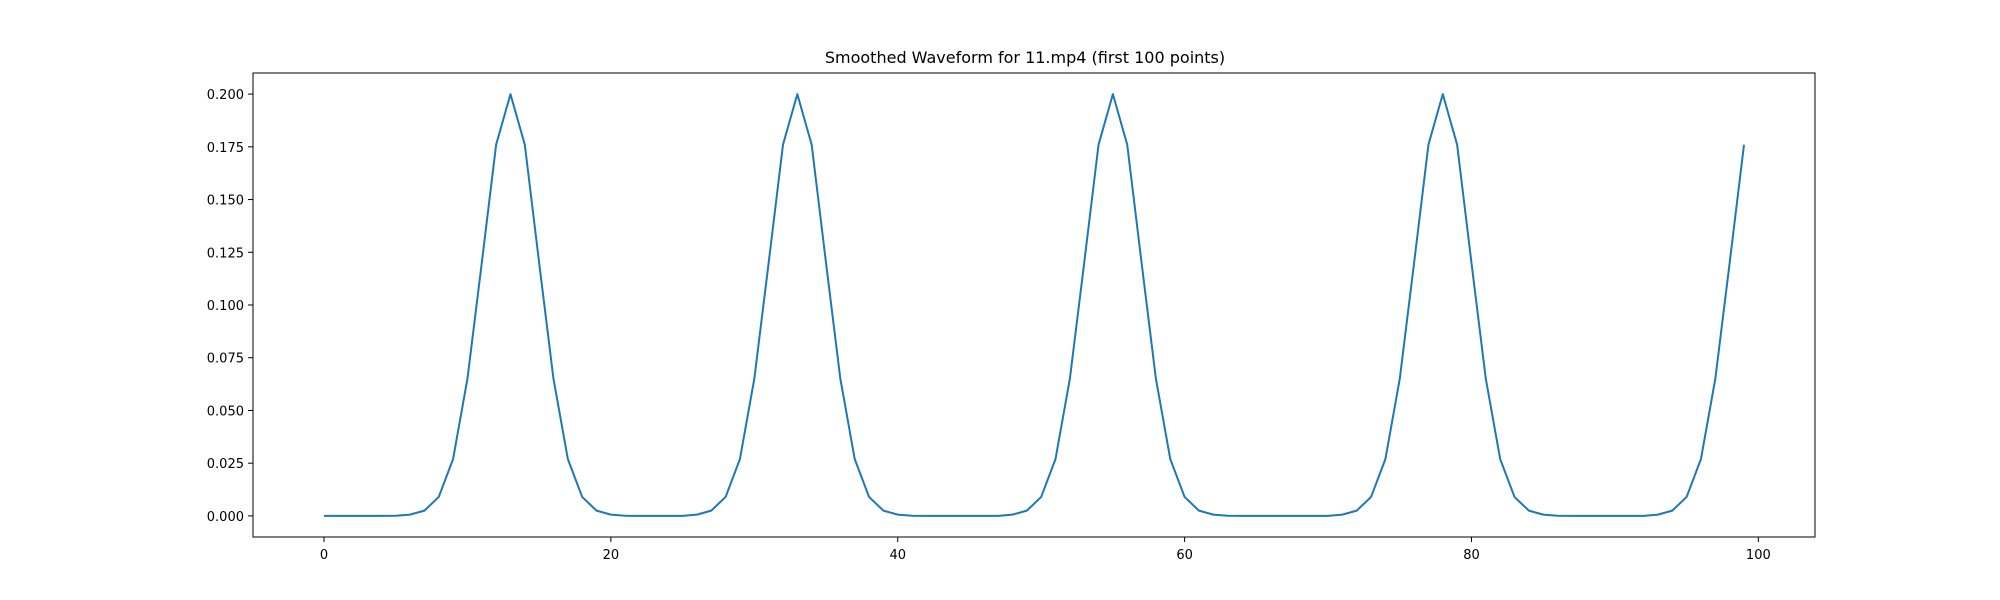 This screenshot has width=2000, height=600. Describe the element at coordinates (225, 359) in the screenshot. I see `y-tick-label: 0.075` at that location.